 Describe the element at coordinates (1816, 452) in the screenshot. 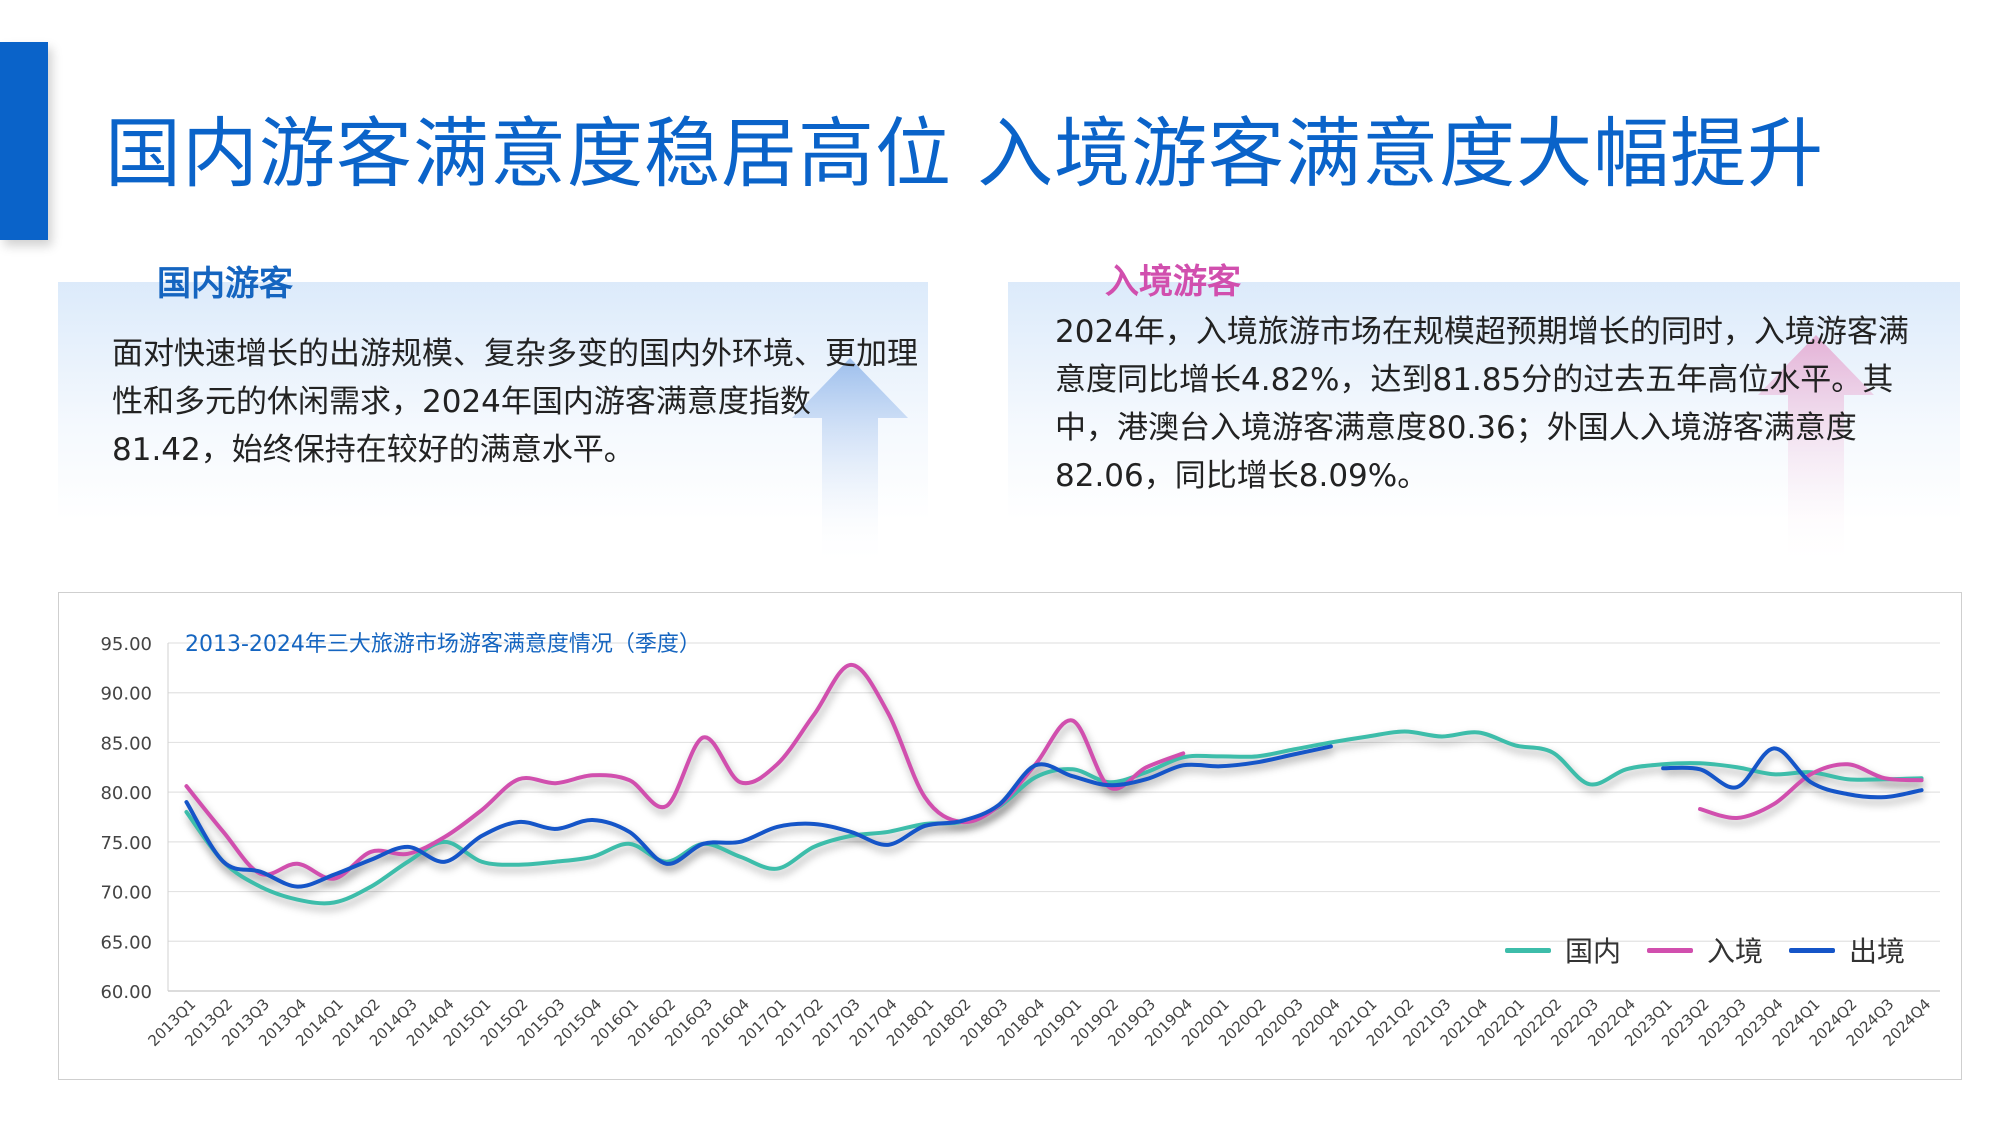

I see `up-arrow-icon-pink` at that location.